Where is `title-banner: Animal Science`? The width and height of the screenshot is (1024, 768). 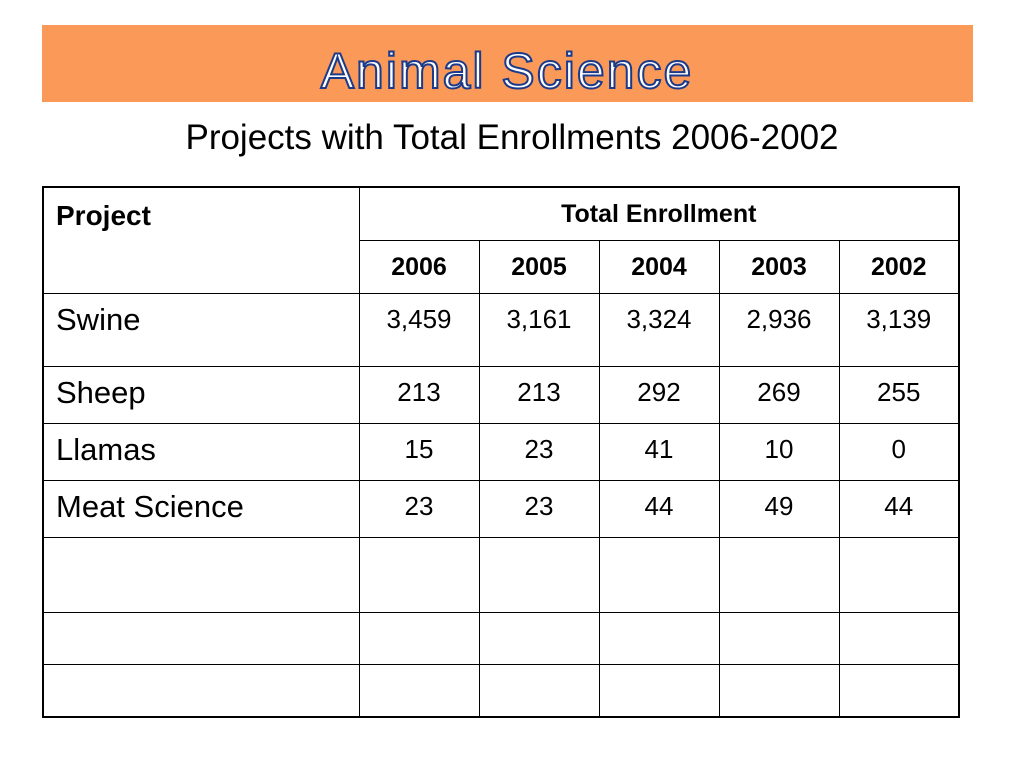
title-banner: Animal Science is located at coordinates (507, 63).